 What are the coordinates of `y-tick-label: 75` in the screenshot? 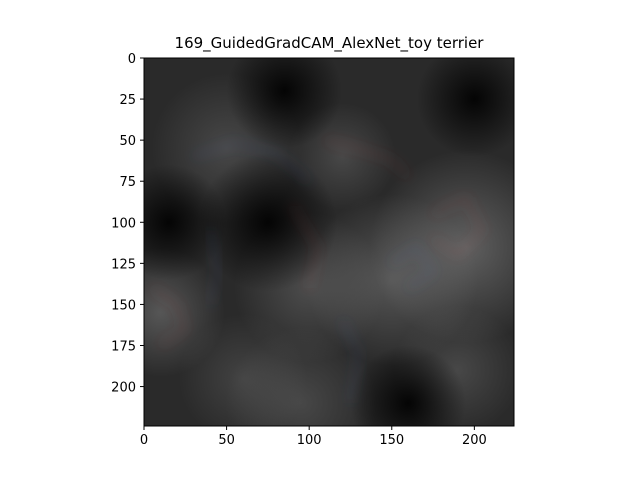 It's located at (127, 182).